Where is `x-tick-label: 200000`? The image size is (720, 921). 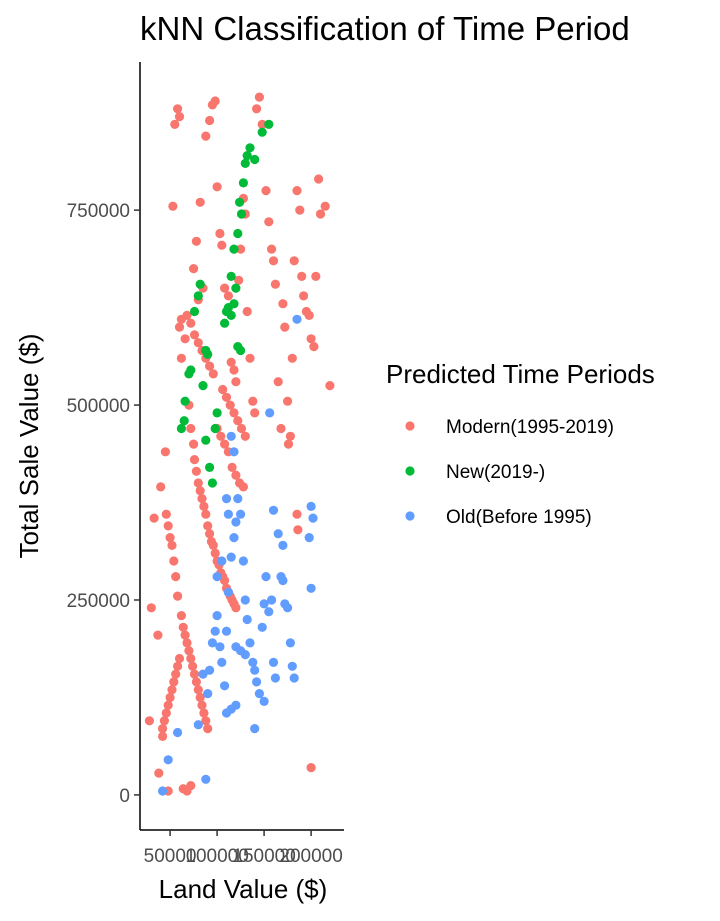 x-tick-label: 200000 is located at coordinates (310, 856).